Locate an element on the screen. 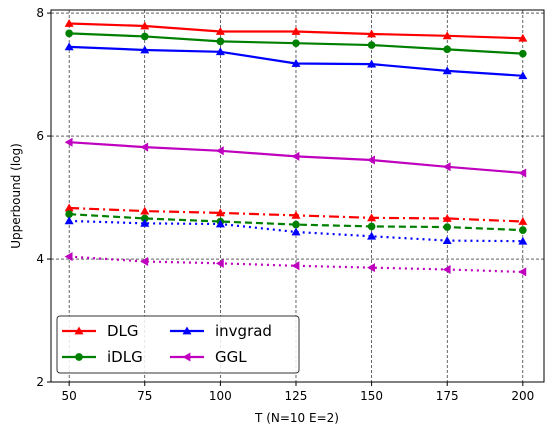 The height and width of the screenshot is (435, 554). legend-frame is located at coordinates (178, 344).